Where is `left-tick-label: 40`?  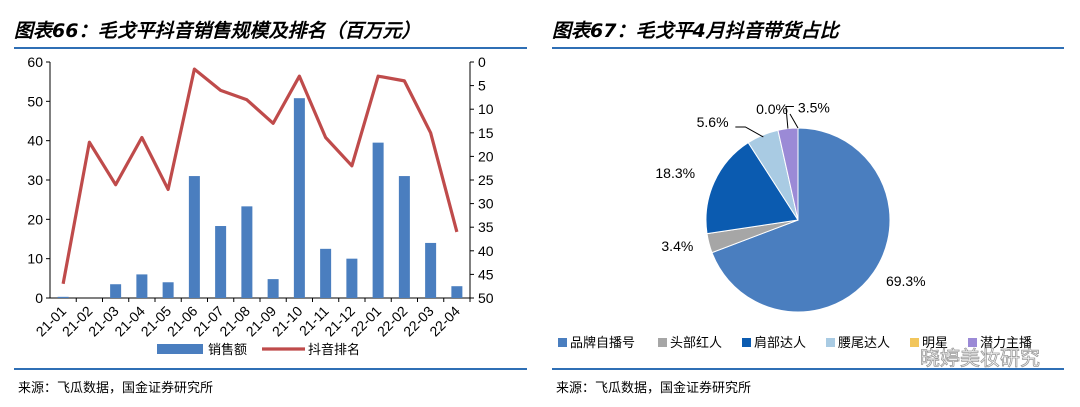
left-tick-label: 40 is located at coordinates (35, 141).